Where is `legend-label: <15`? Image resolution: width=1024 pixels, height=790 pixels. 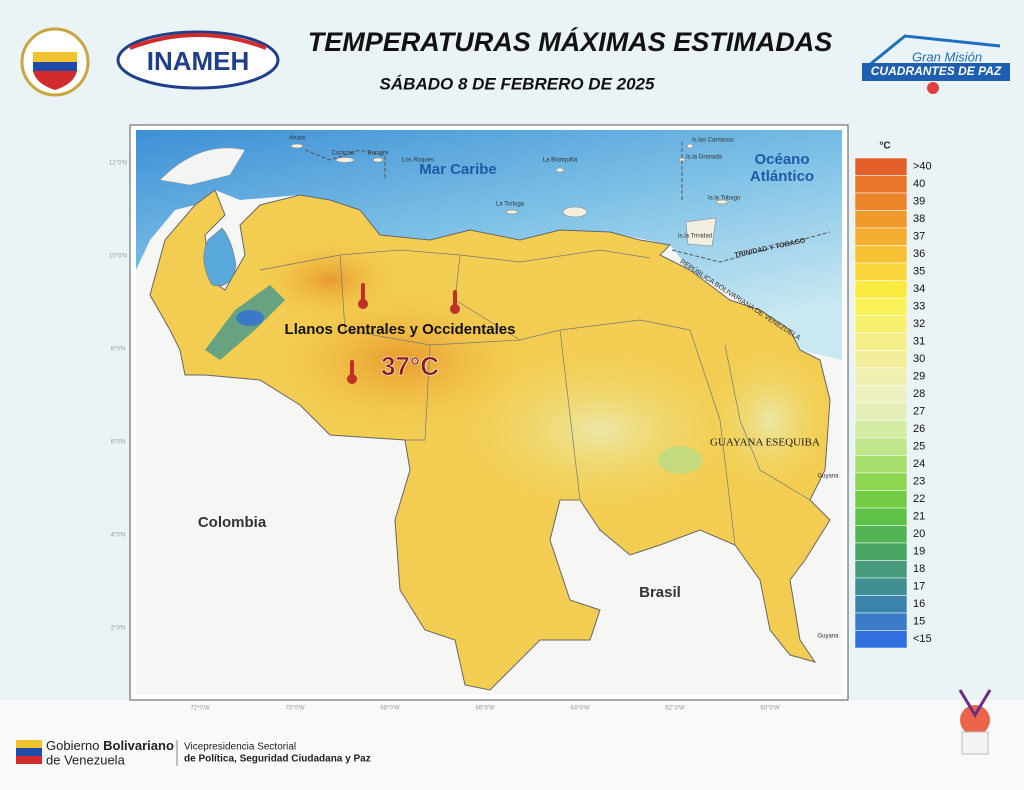
legend-label: <15 is located at coordinates (922, 639).